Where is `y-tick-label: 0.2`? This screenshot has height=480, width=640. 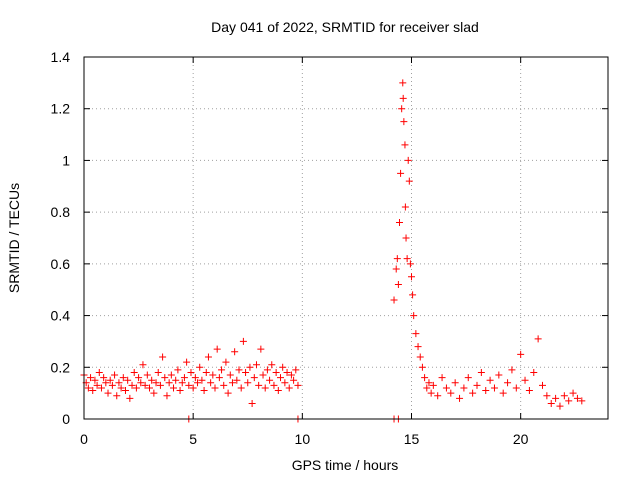
y-tick-label: 0.2 is located at coordinates (61, 367).